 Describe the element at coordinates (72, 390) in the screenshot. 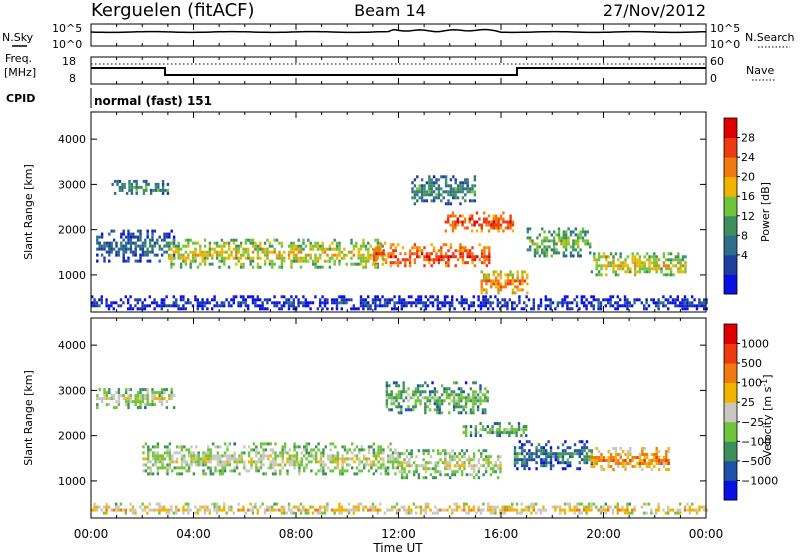

I see `y-tick-label: 3000` at that location.